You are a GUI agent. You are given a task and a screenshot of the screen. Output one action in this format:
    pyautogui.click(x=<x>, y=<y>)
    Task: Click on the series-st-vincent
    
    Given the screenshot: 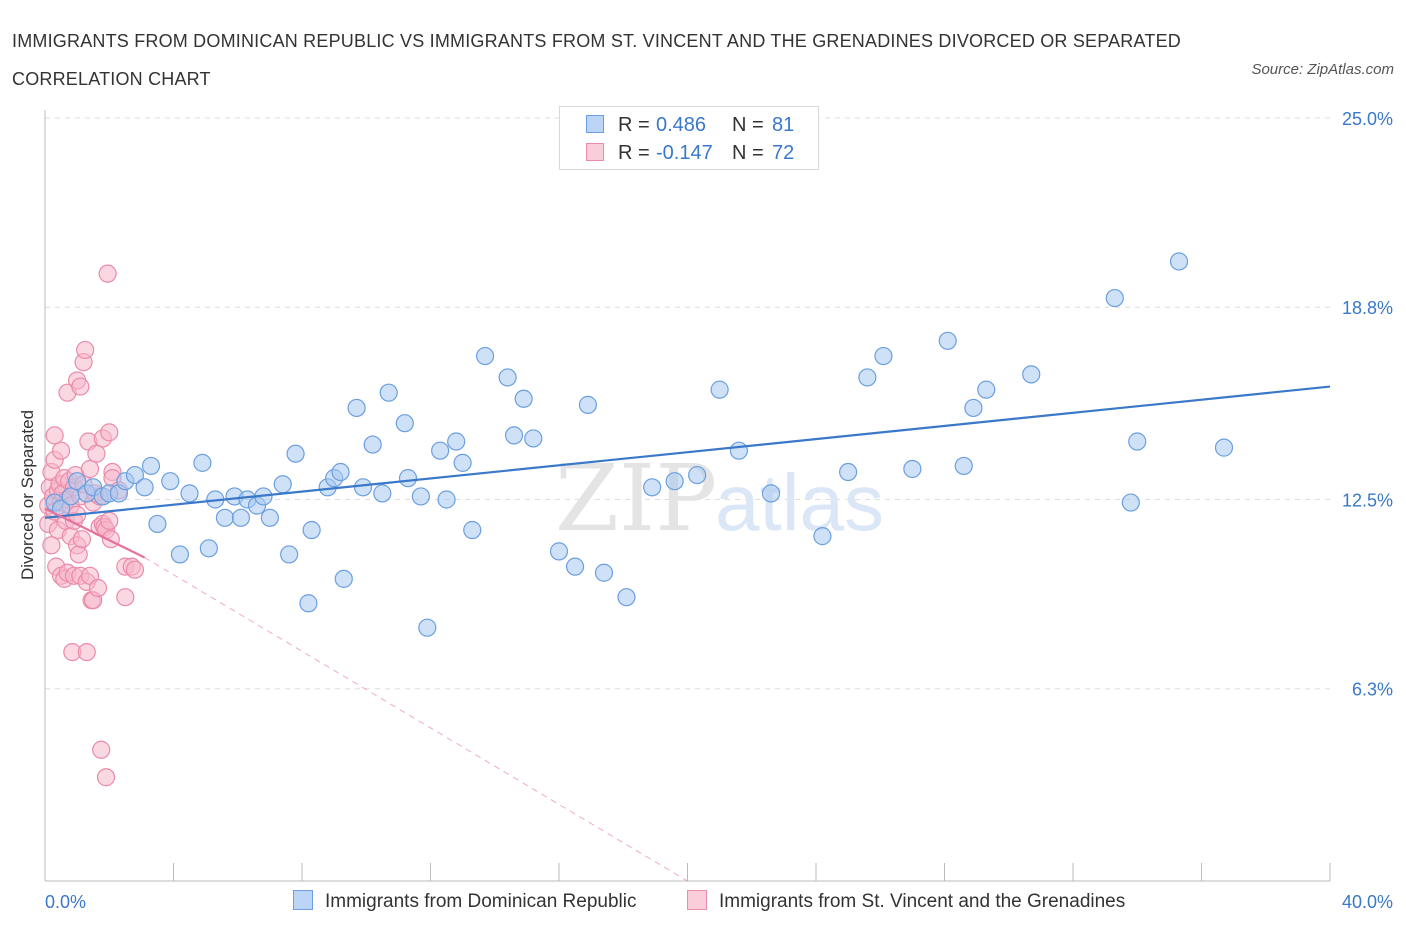 What is the action you would take?
    pyautogui.click(x=92, y=525)
    